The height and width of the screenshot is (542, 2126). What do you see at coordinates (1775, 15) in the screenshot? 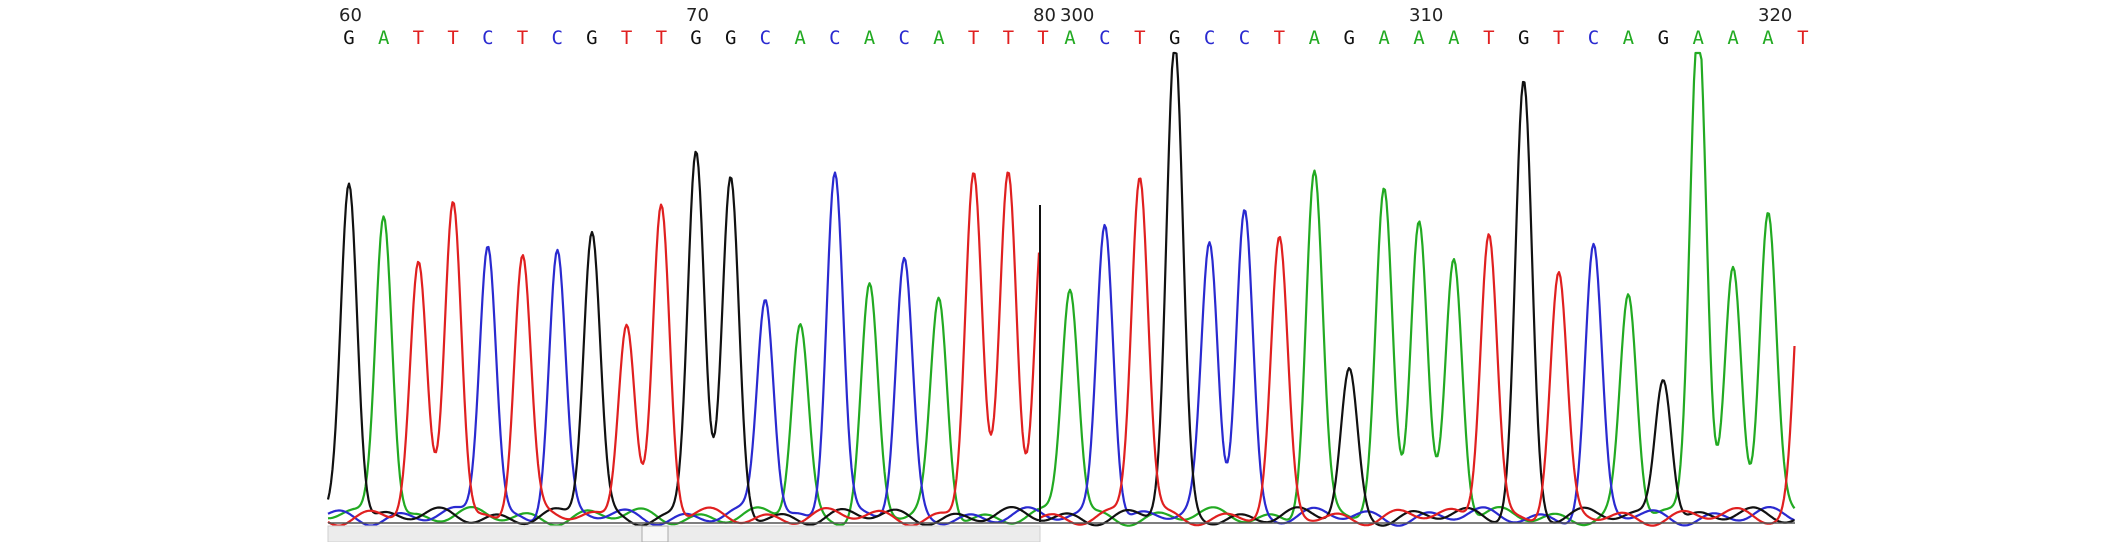
I see `position-label: 320` at bounding box center [1775, 15].